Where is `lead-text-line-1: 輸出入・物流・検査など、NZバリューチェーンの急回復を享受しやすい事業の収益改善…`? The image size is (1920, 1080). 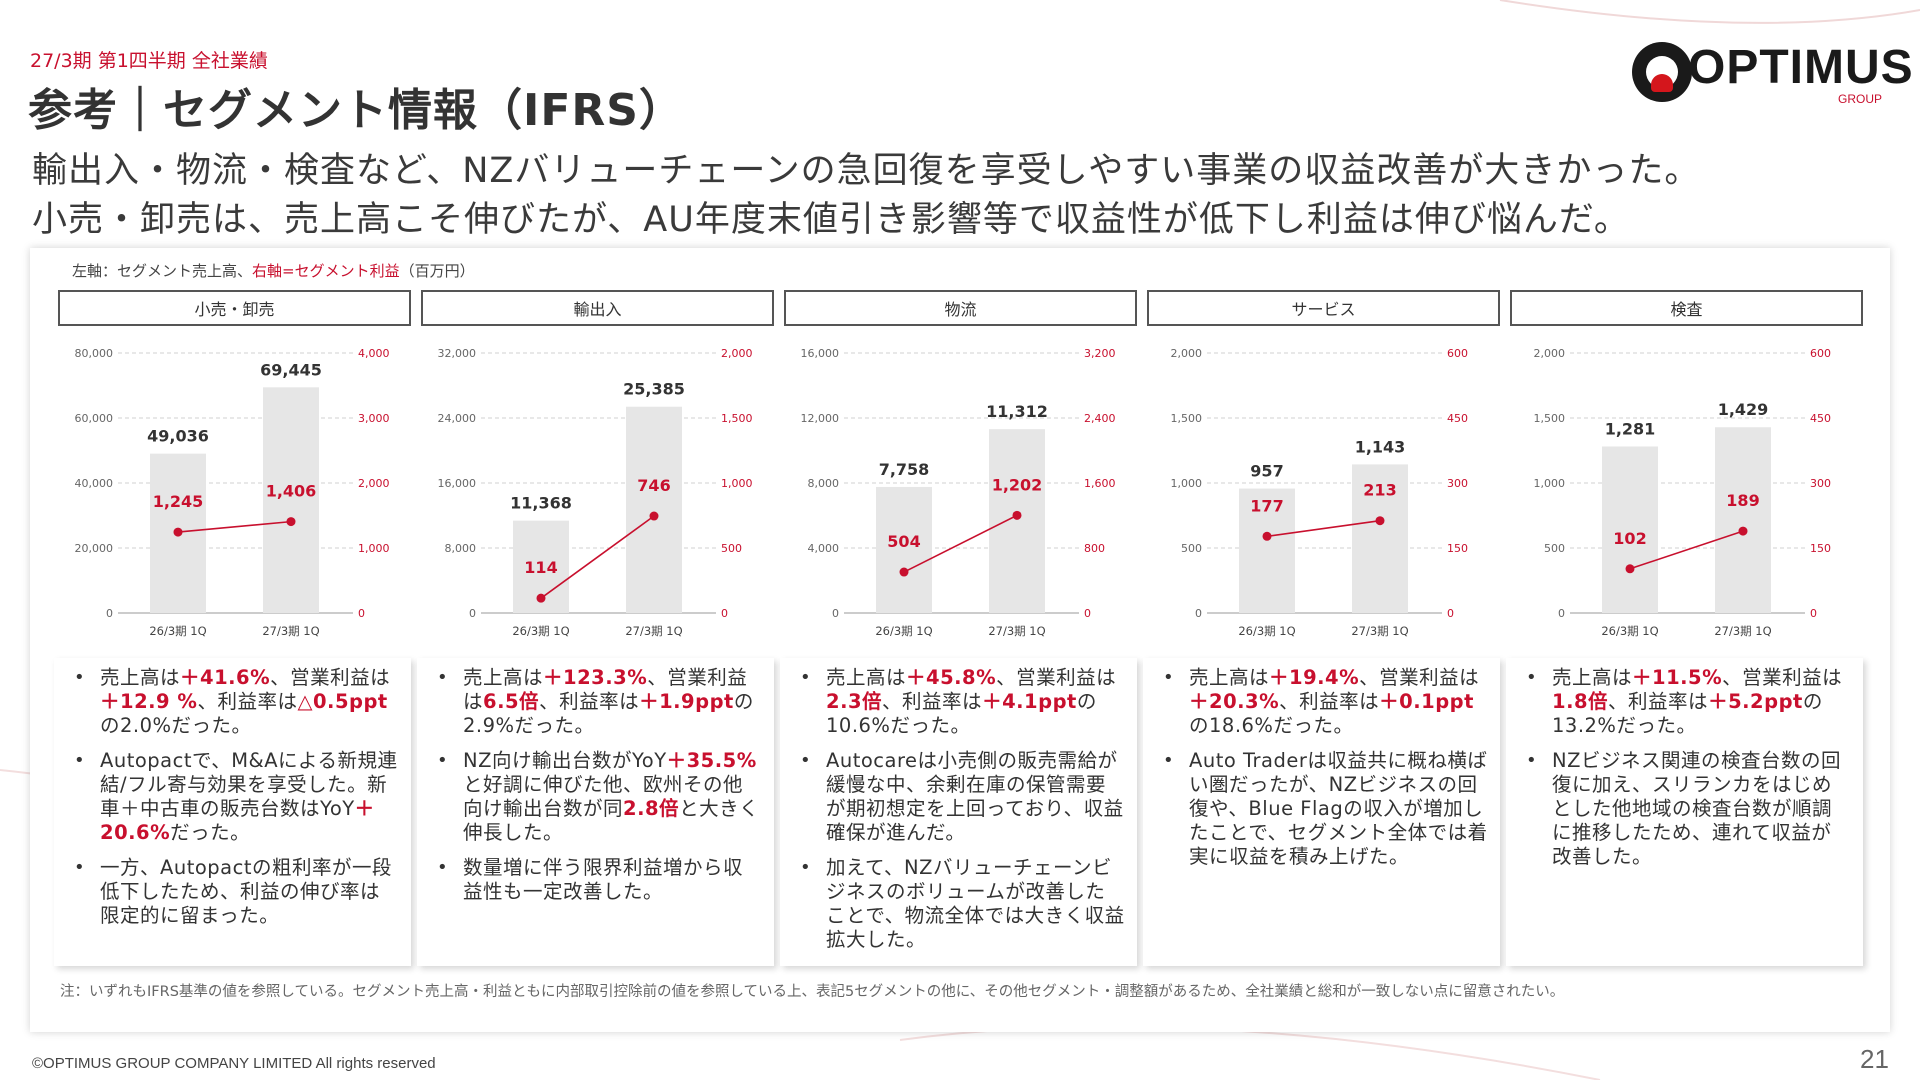
lead-text-line-1: 輸出入・物流・検査など、NZバリューチェーンの急回復を享受しやすい事業の収益改善… is located at coordinates (866, 171).